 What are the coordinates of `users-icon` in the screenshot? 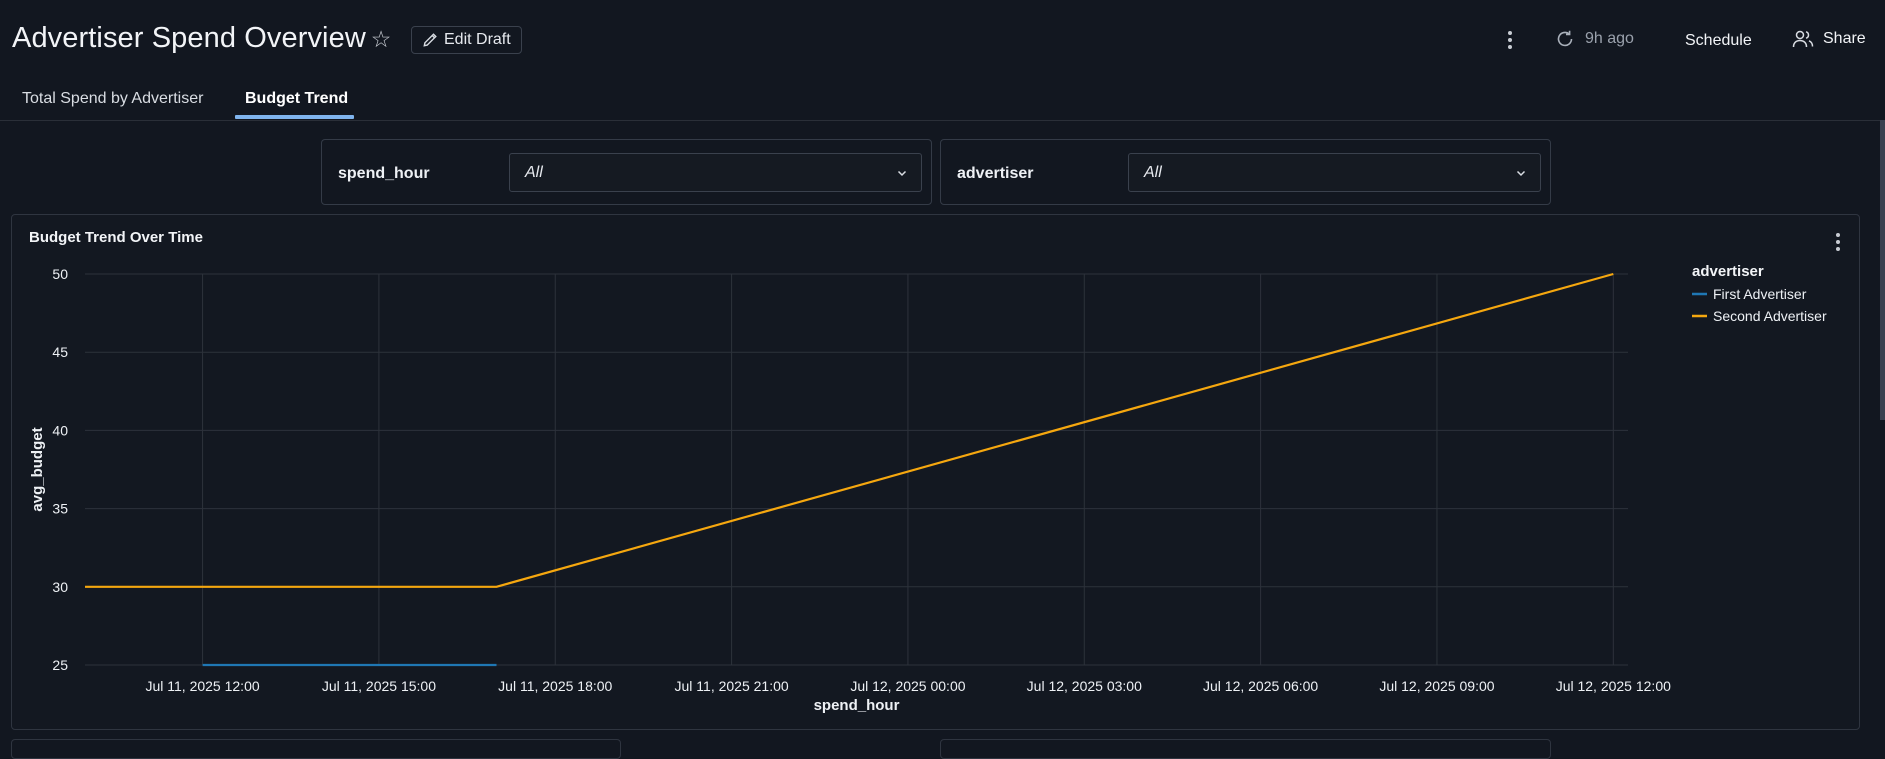 It's located at (1803, 39).